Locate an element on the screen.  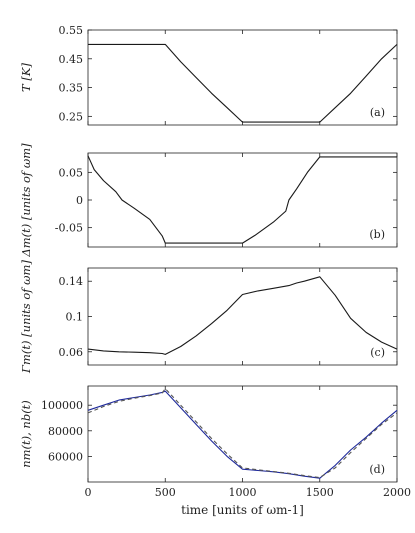
y-tick-label: 0.35 is located at coordinates (71, 88).